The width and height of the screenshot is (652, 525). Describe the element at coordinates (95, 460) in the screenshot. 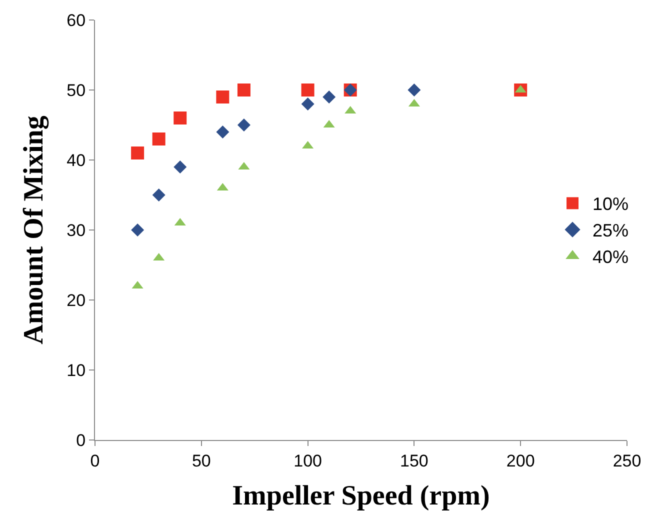

I see `x-tick-label: 0` at that location.